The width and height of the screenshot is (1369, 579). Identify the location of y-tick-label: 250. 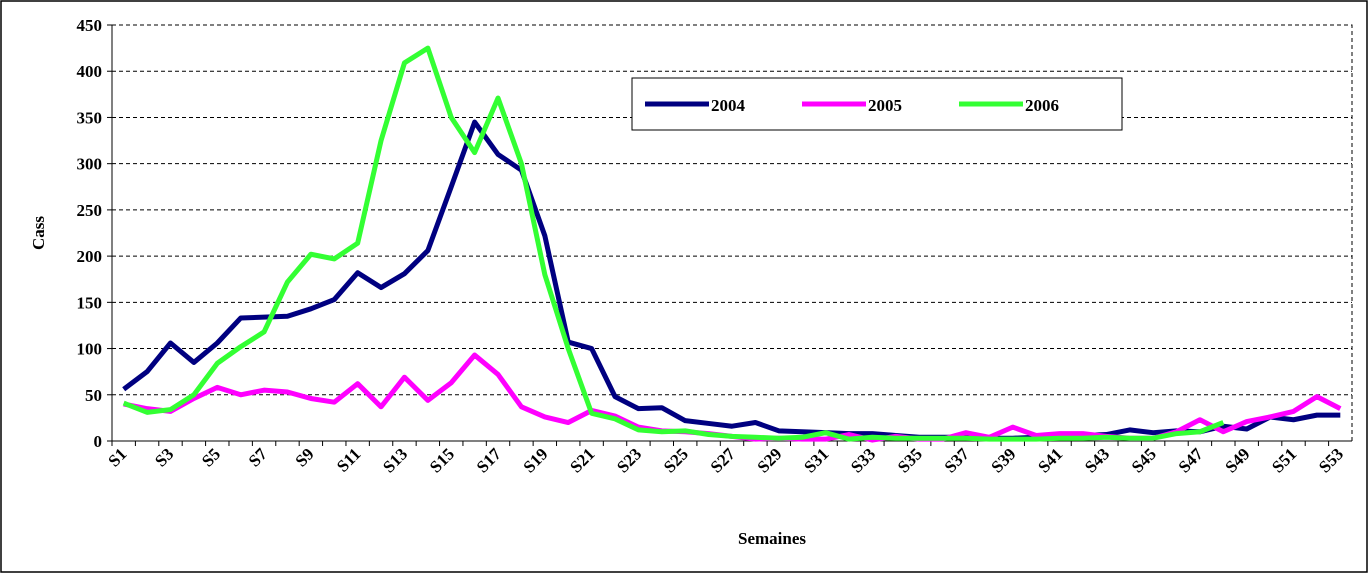
(90, 210).